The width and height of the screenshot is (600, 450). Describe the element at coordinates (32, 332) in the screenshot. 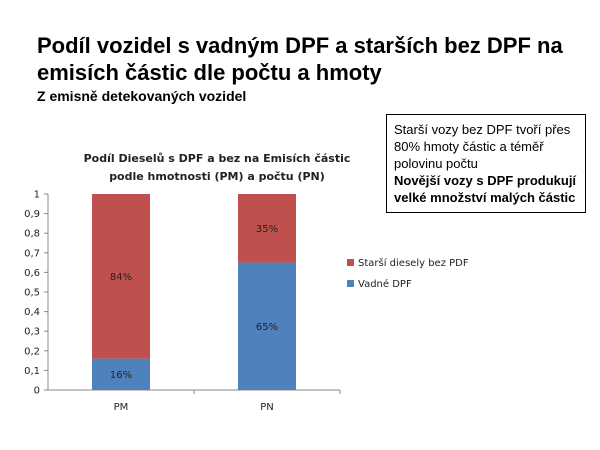

I see `y-tick-label: 0,3` at that location.